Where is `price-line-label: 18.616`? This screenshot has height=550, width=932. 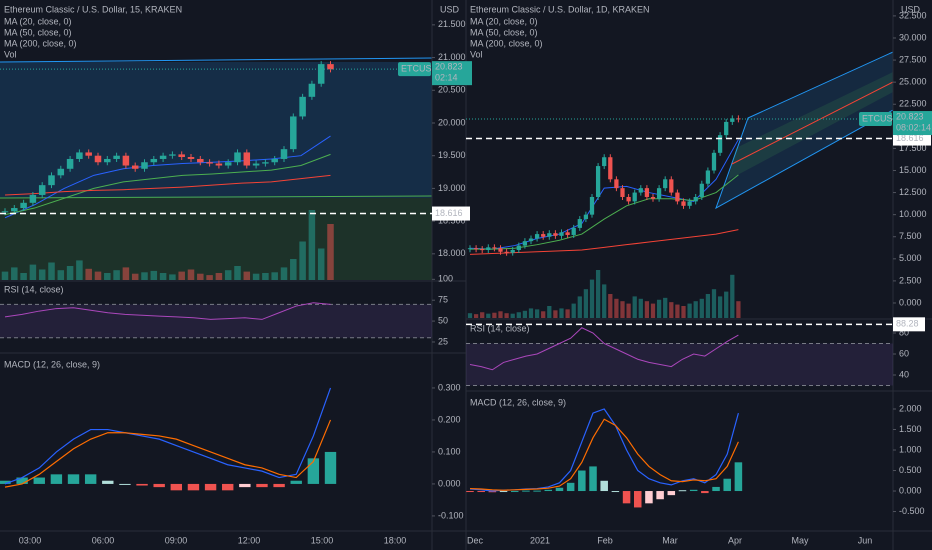
price-line-label: 18.616 is located at coordinates (449, 213).